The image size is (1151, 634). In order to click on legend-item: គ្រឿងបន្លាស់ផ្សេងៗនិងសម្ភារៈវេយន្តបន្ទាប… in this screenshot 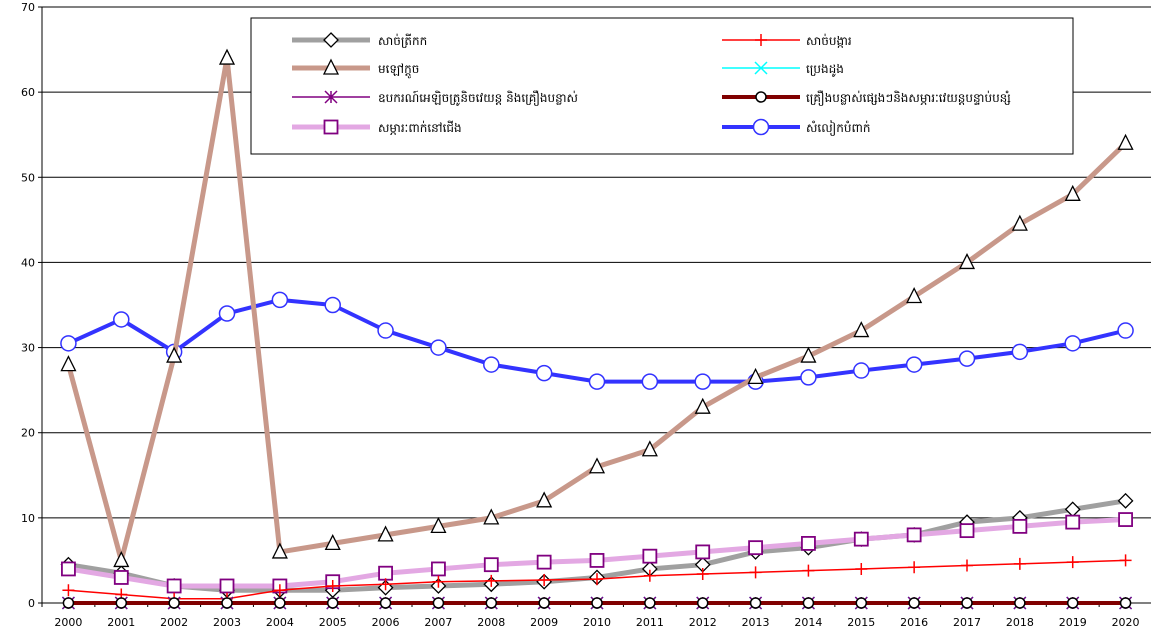, I will do `click(866, 98)`.